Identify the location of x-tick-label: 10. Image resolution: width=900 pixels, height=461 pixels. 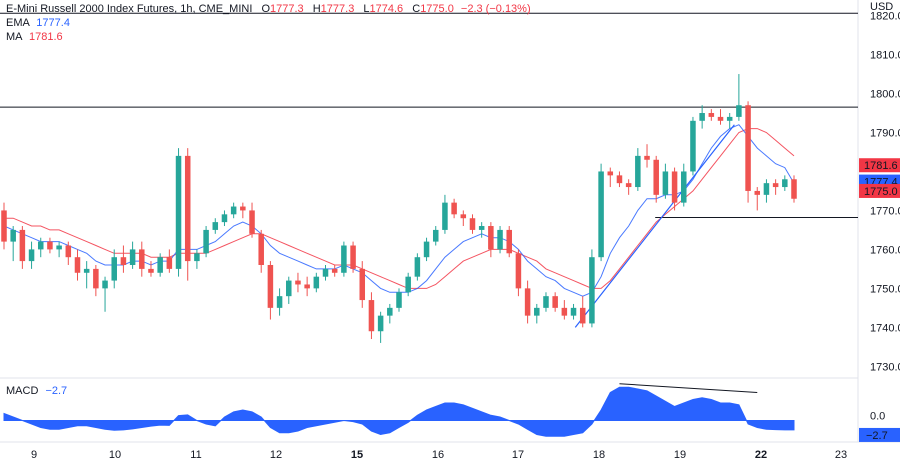
(115, 455).